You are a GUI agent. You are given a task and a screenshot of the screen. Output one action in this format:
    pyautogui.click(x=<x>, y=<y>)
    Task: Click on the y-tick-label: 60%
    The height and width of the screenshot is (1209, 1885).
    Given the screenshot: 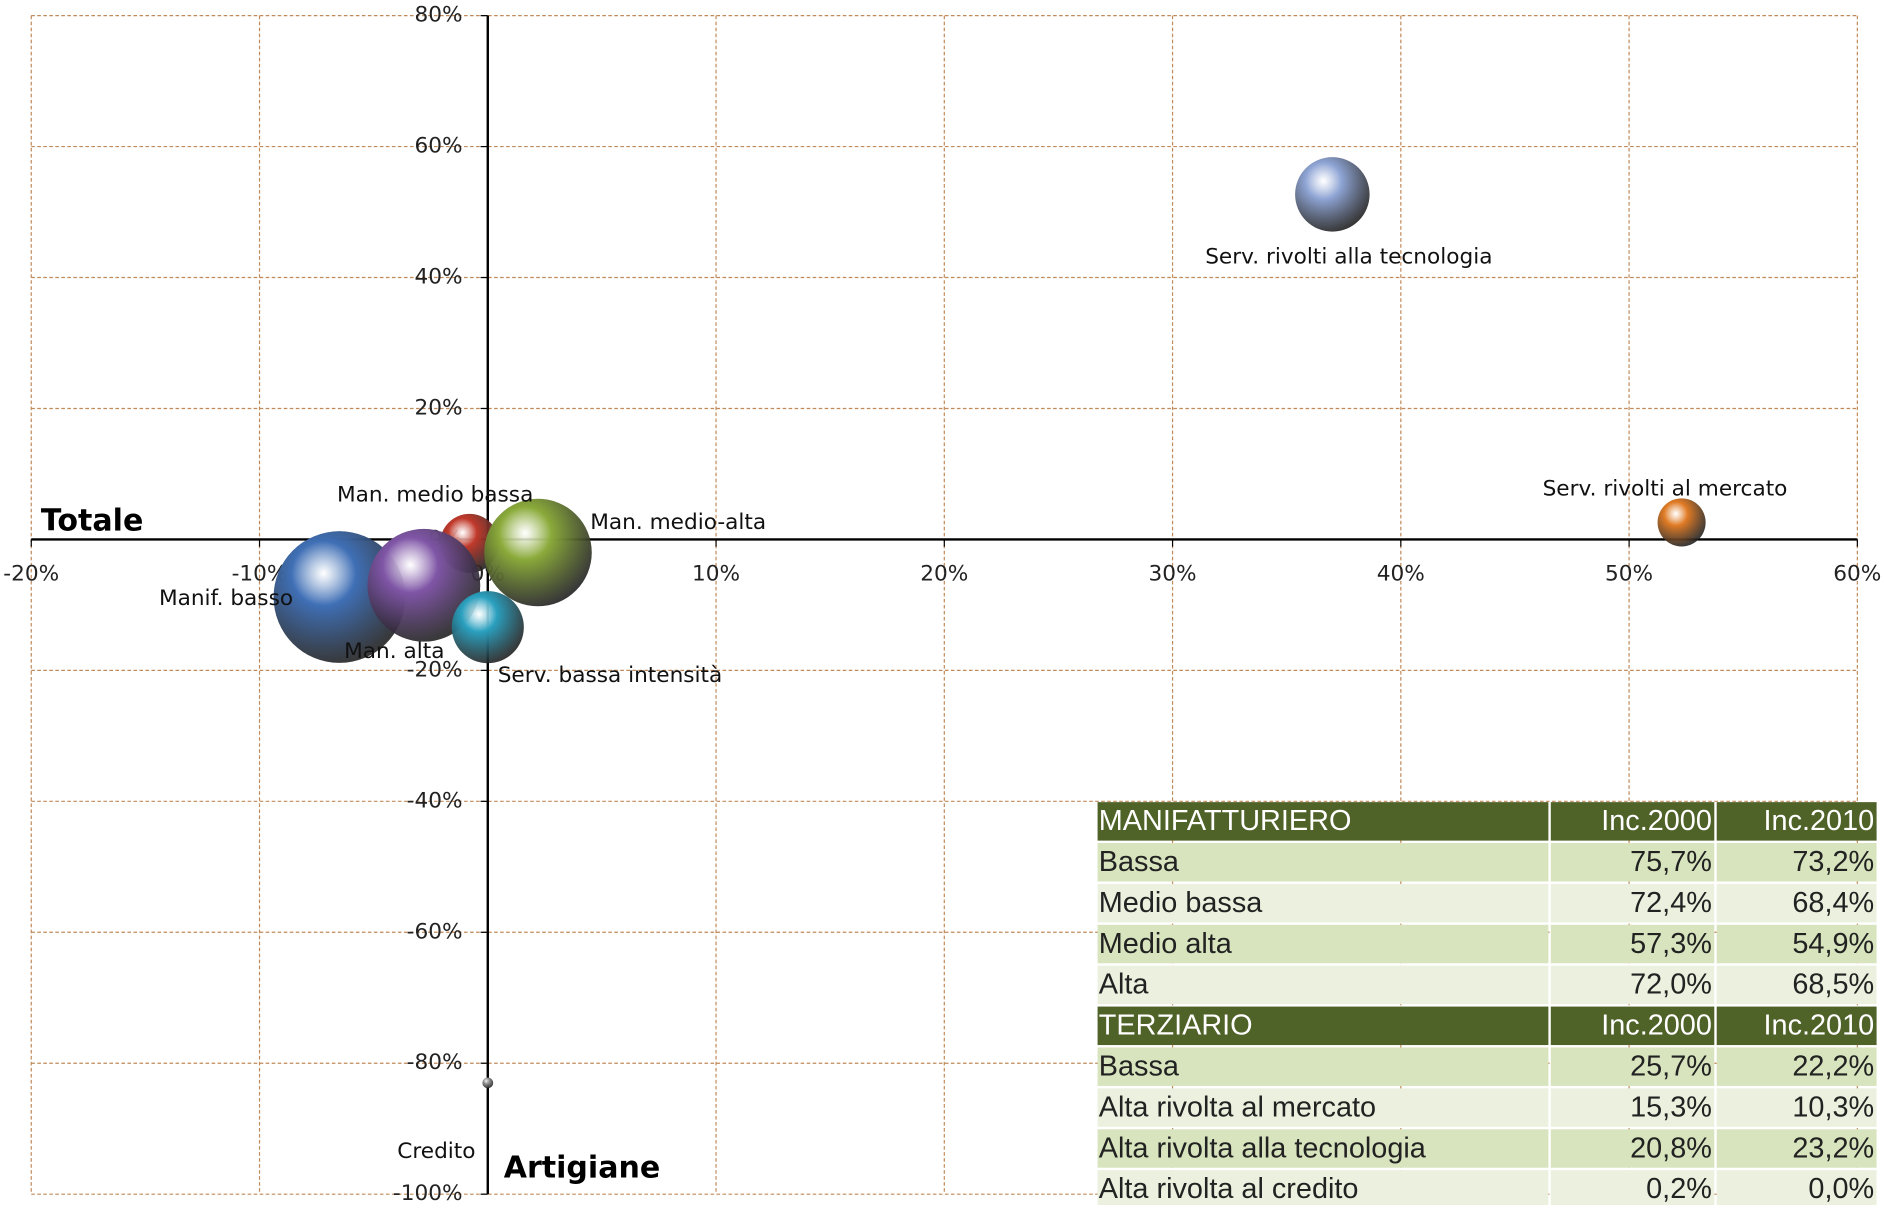 What is the action you would take?
    pyautogui.click(x=438, y=146)
    